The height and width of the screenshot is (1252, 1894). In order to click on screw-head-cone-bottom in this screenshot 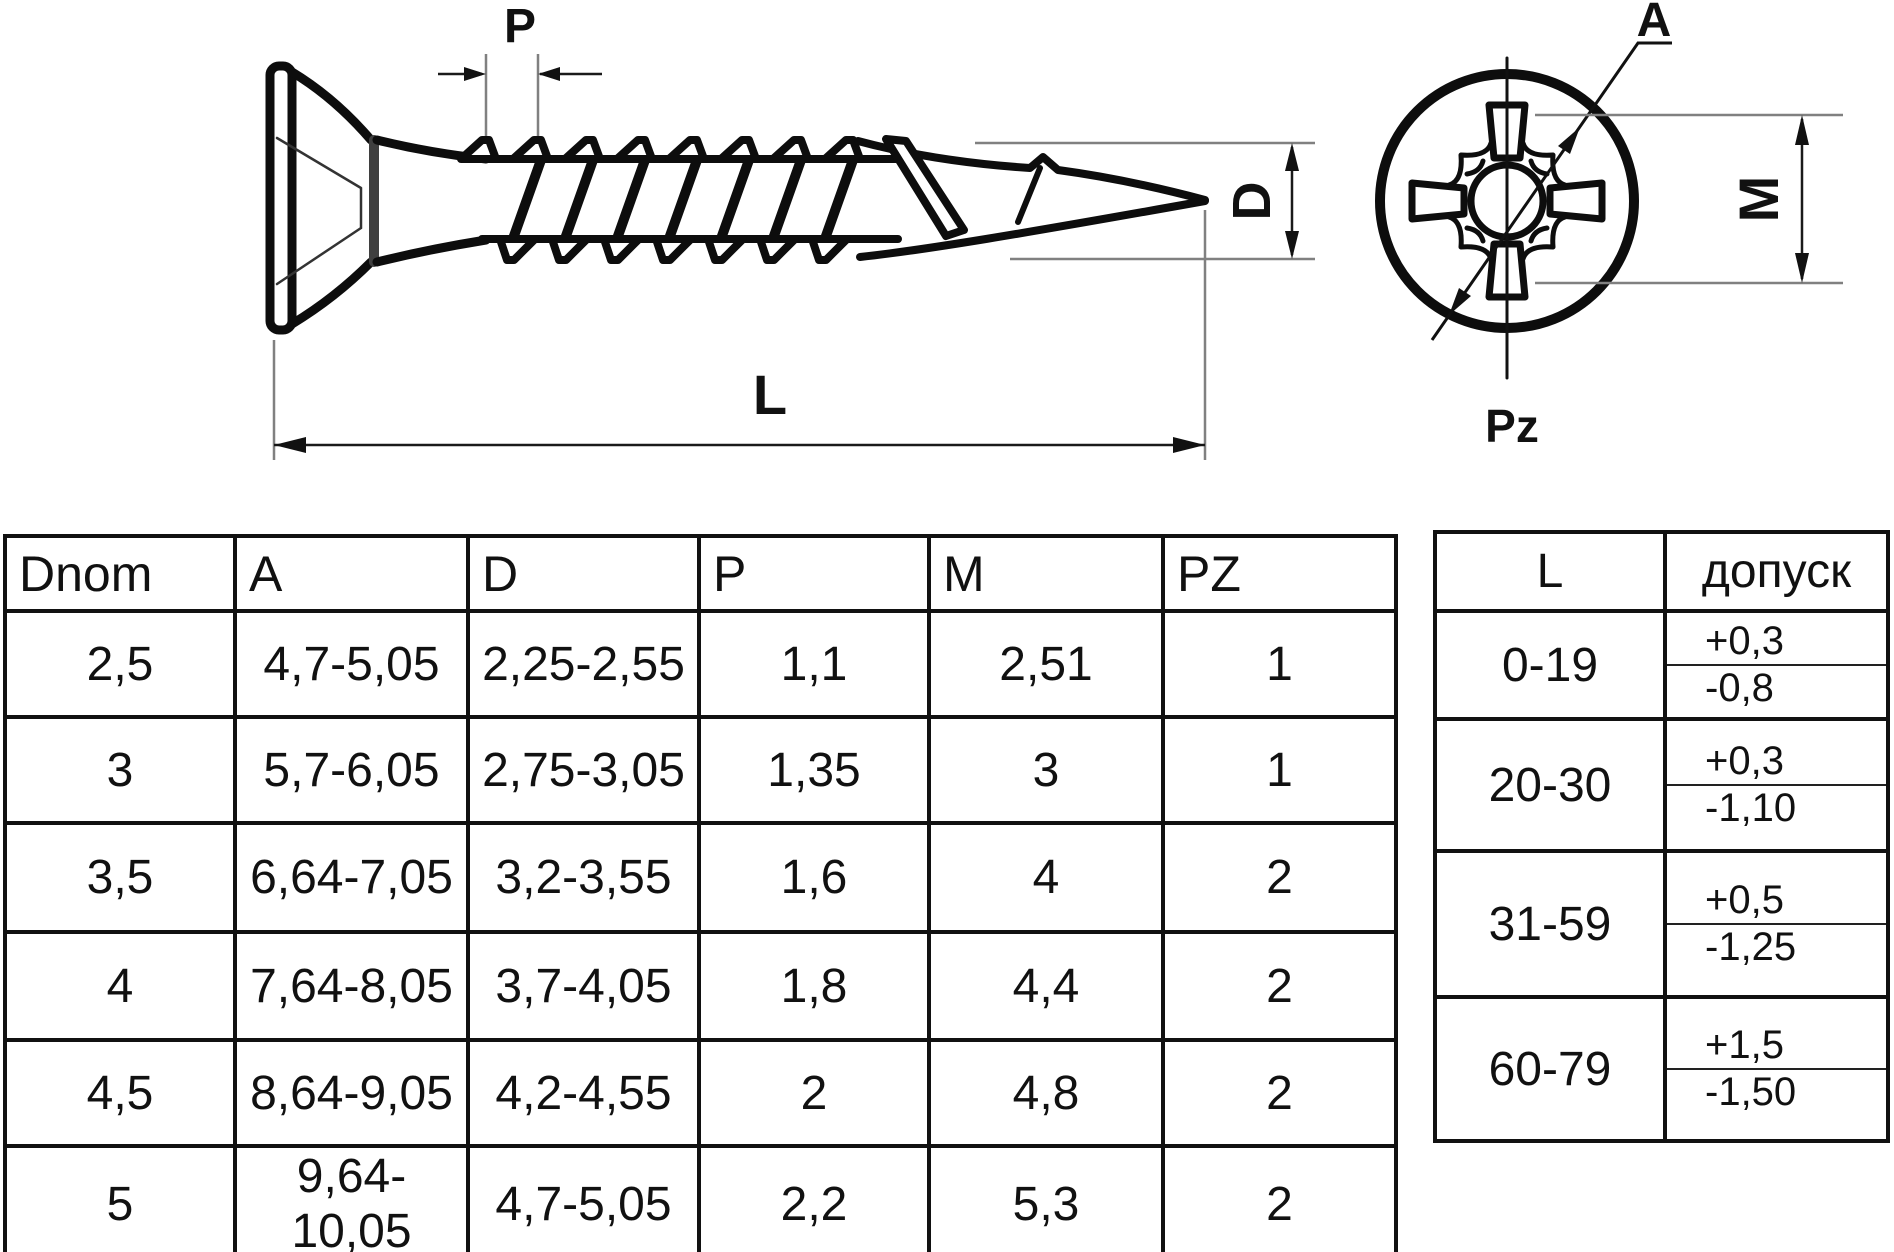, I will do `click(331, 293)`.